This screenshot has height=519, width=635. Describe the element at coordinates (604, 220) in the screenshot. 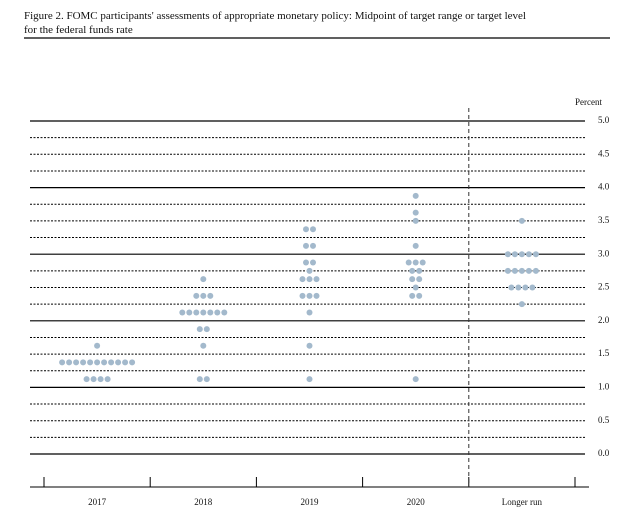

I see `y-tick-label: 3.5` at that location.